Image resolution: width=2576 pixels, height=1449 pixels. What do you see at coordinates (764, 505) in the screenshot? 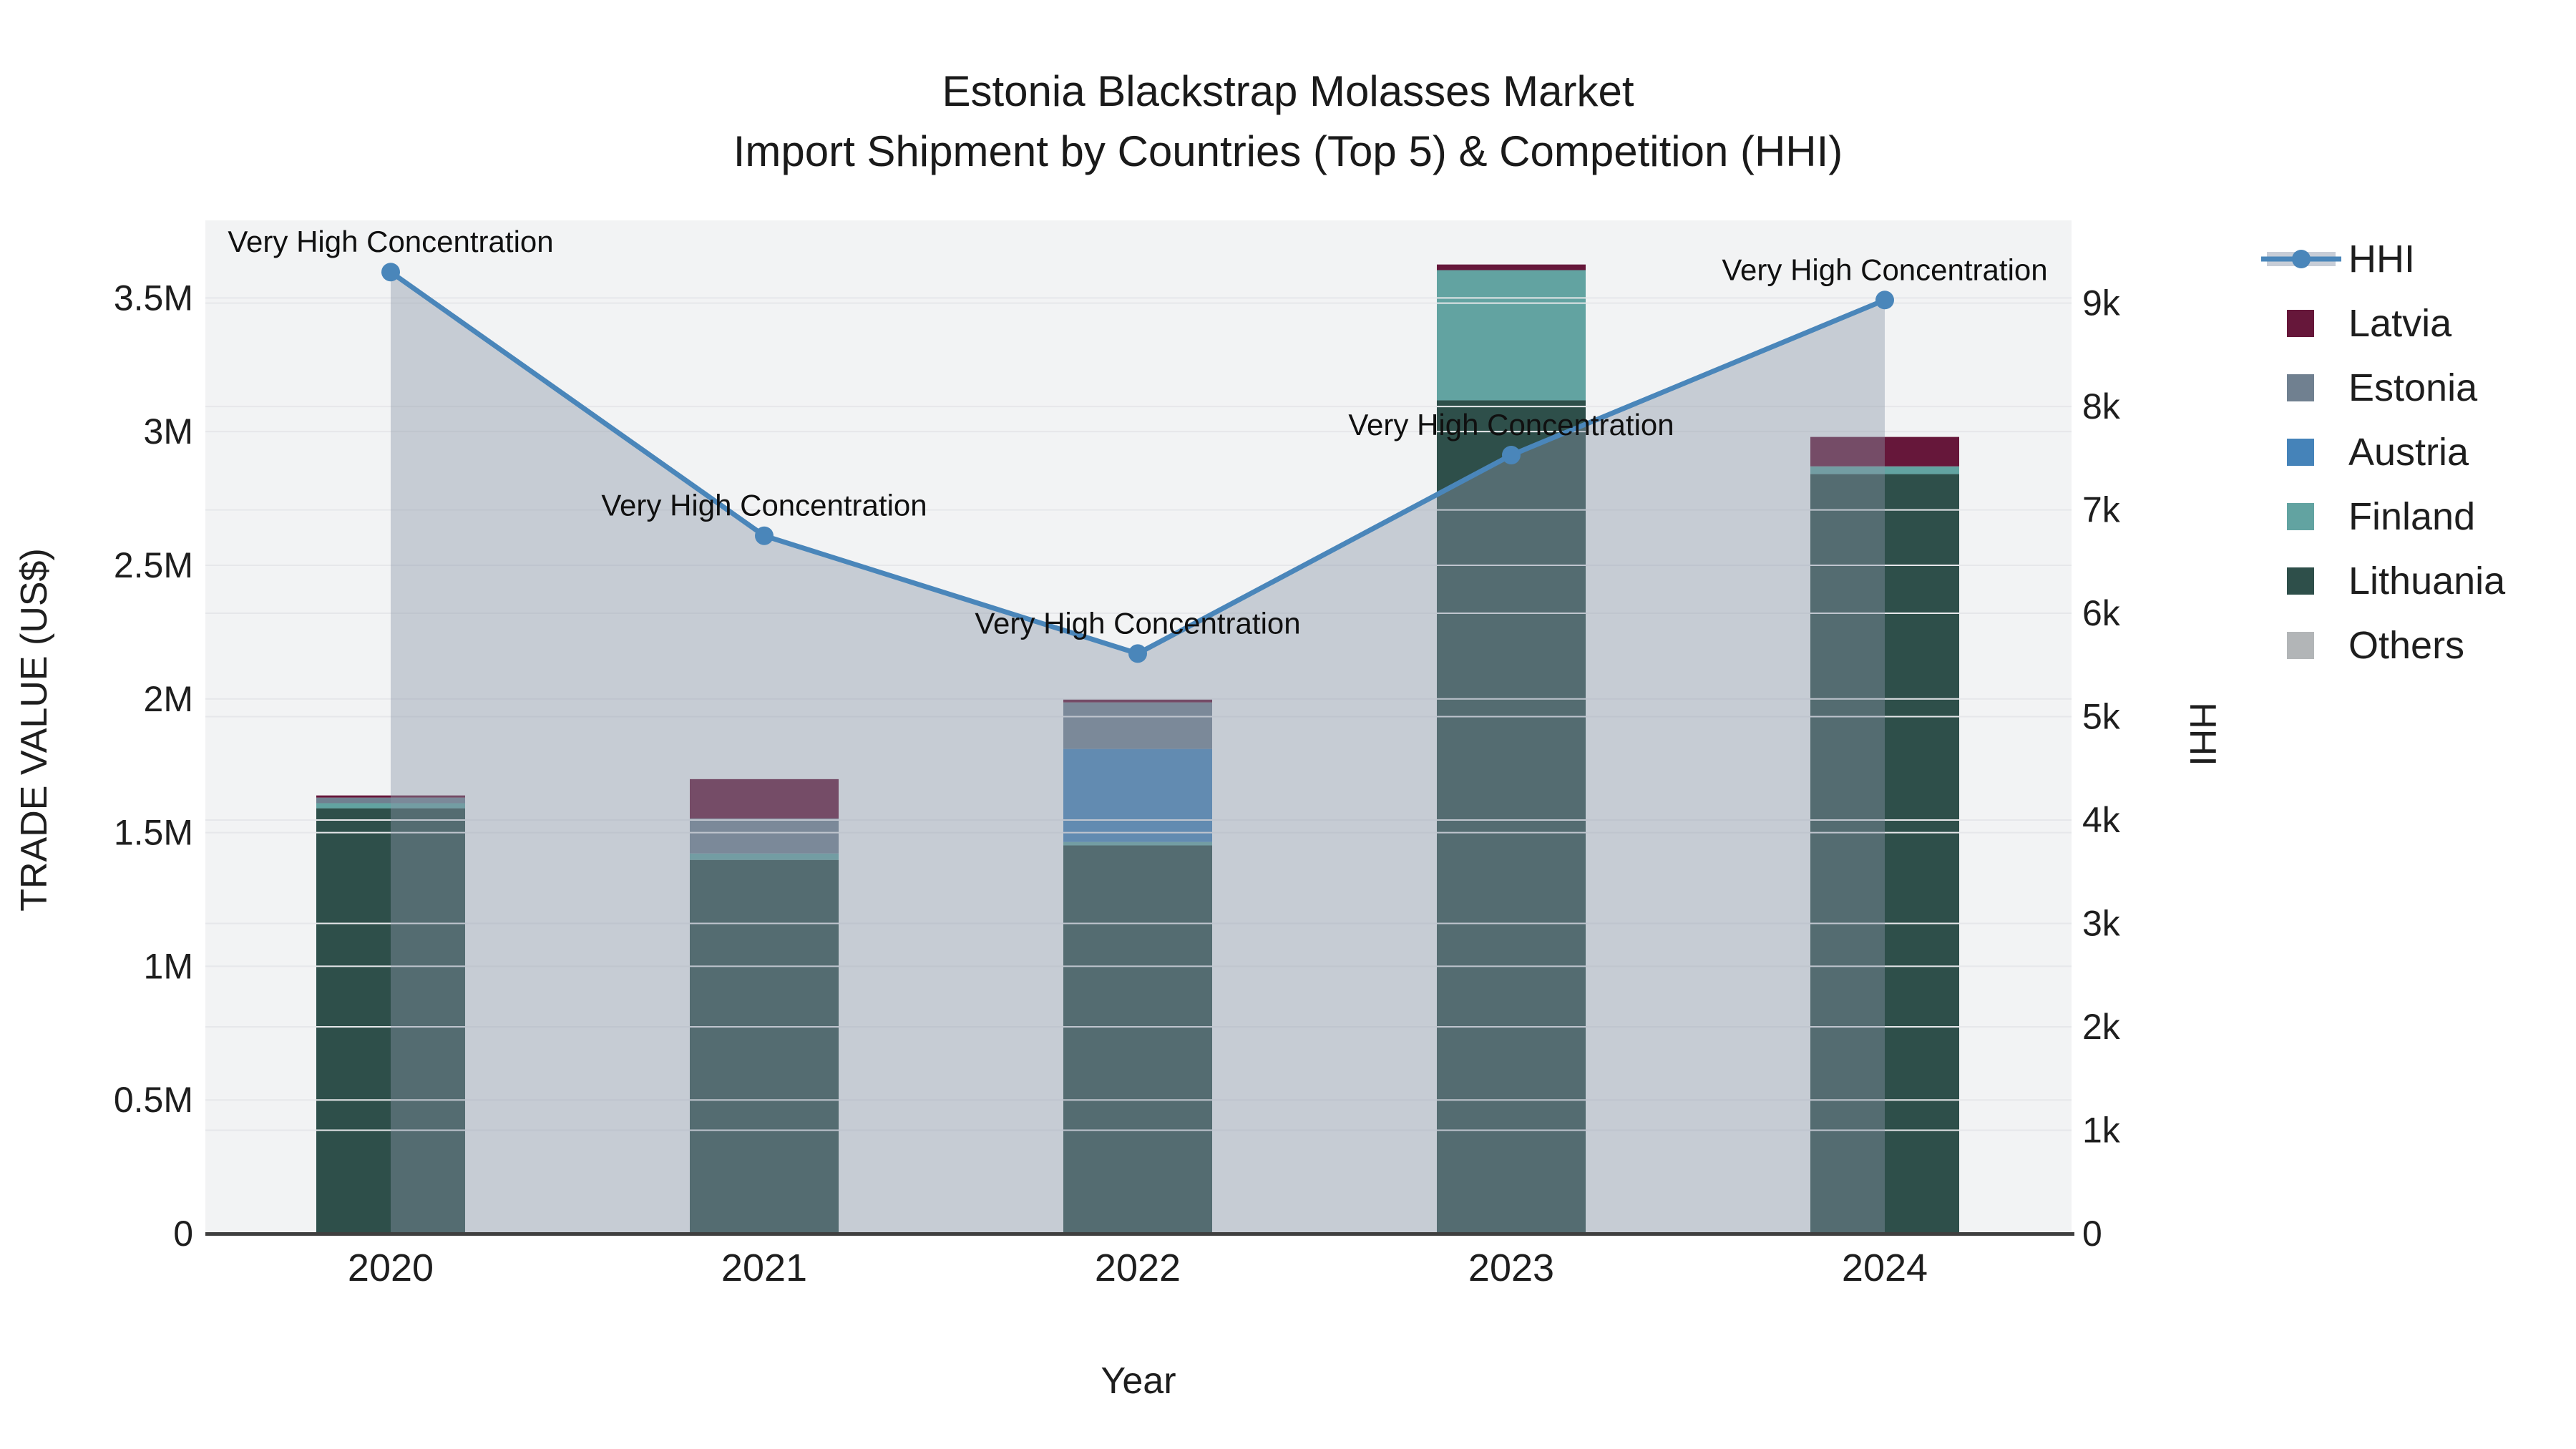
I see `annotation-2021: Very High Concentration` at bounding box center [764, 505].